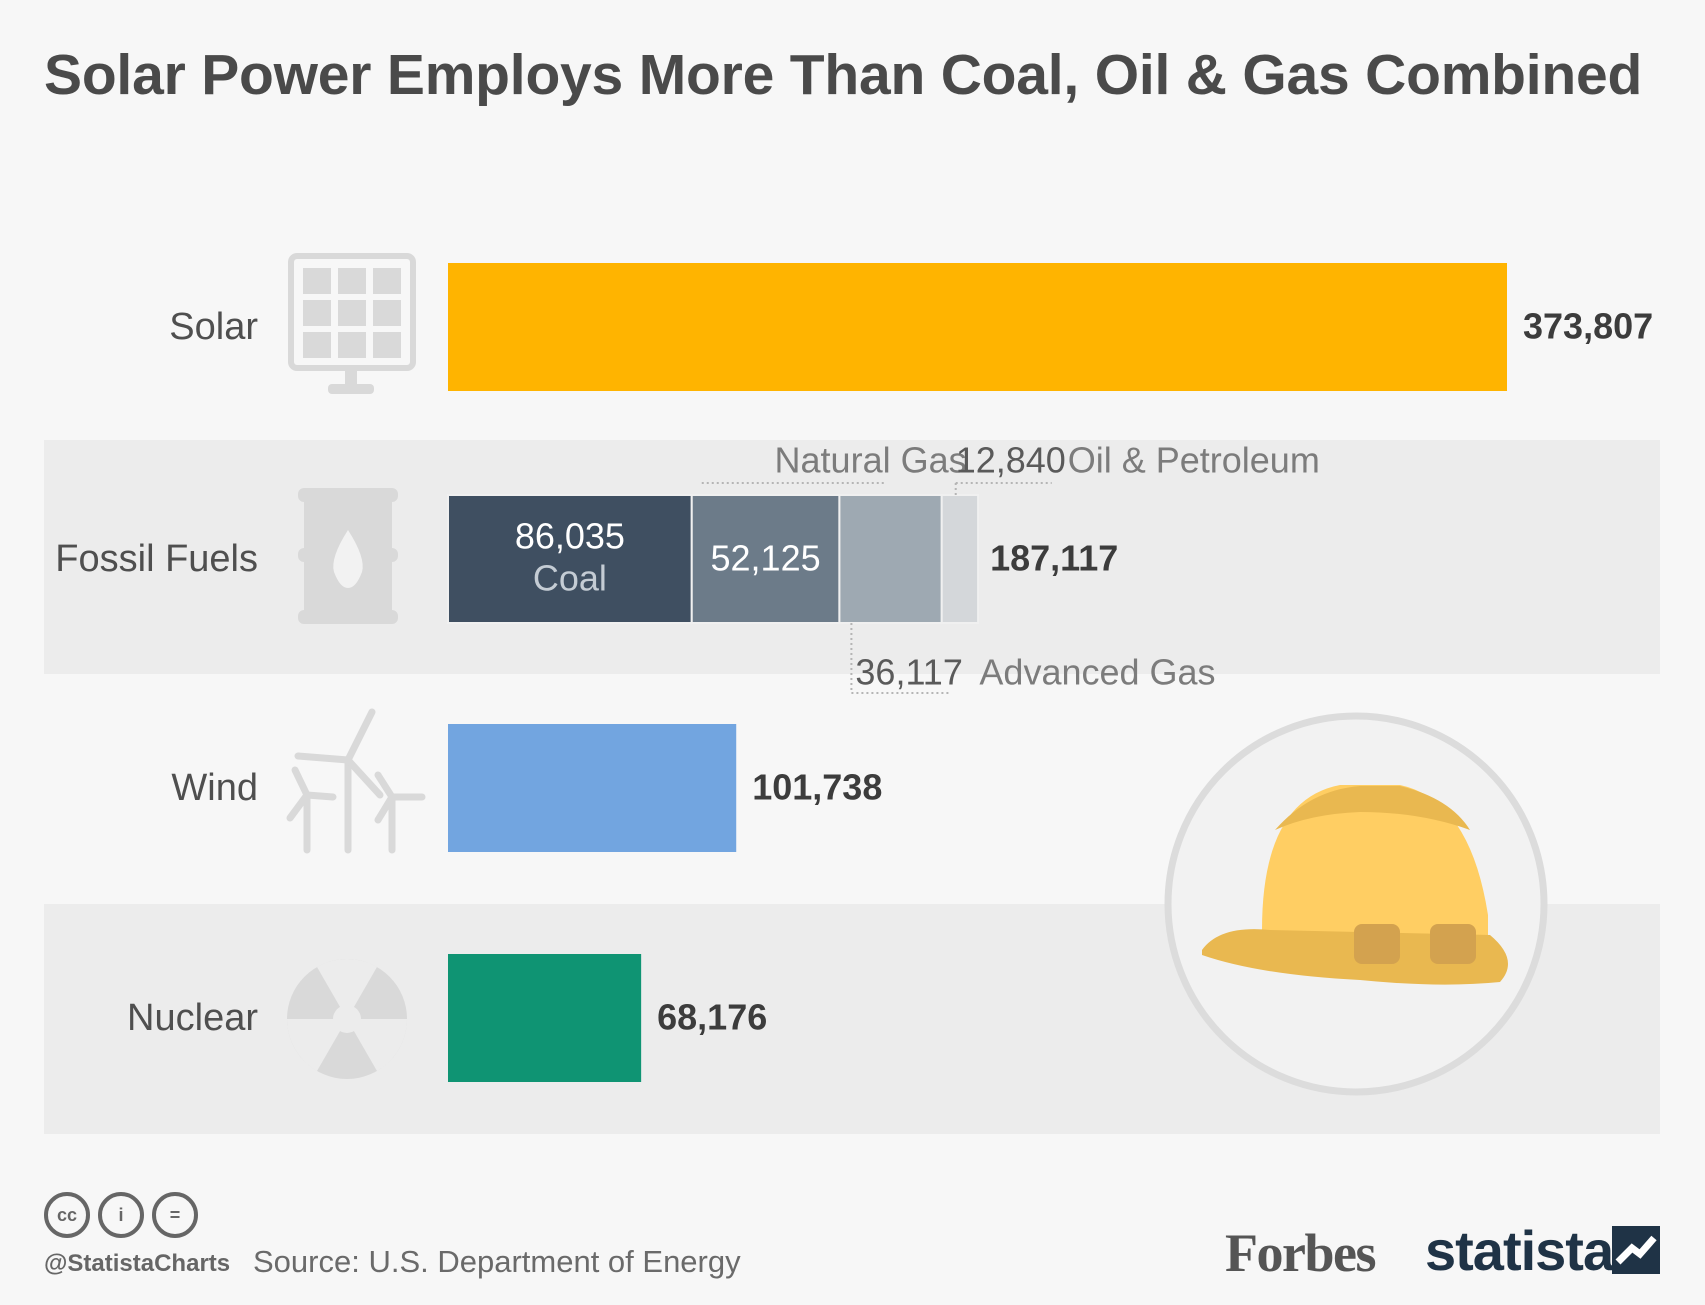 The width and height of the screenshot is (1705, 1305). Describe the element at coordinates (908, 672) in the screenshot. I see `data-label-advanced-gas: 36,117` at that location.